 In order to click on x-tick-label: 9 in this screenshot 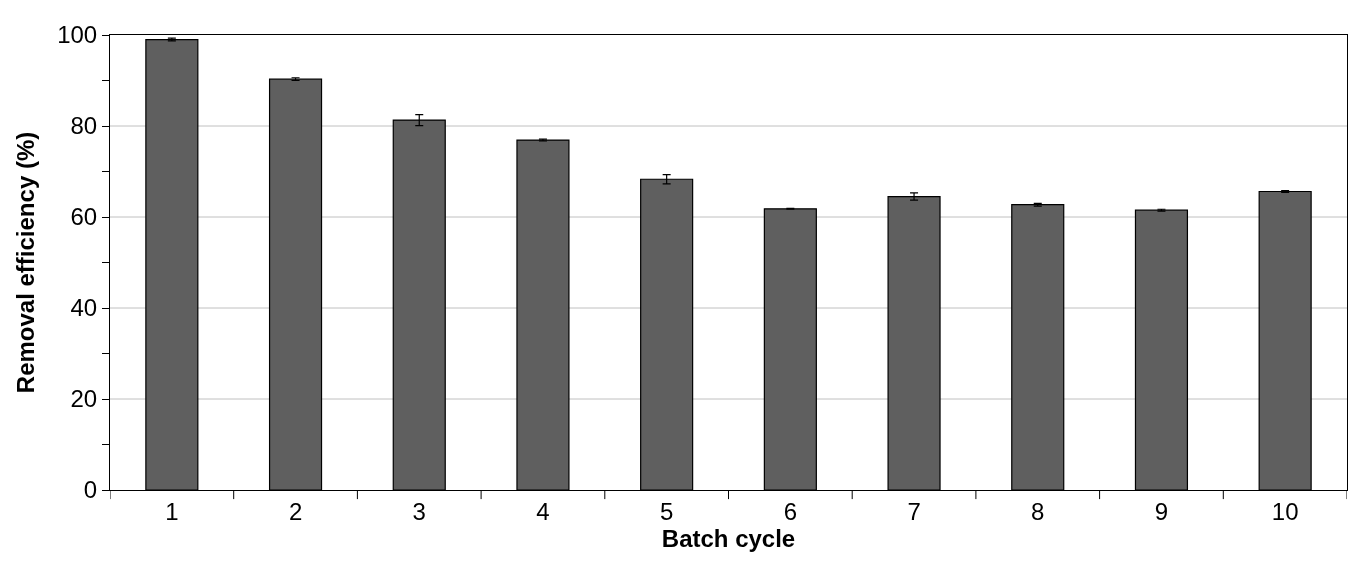, I will do `click(1161, 511)`.